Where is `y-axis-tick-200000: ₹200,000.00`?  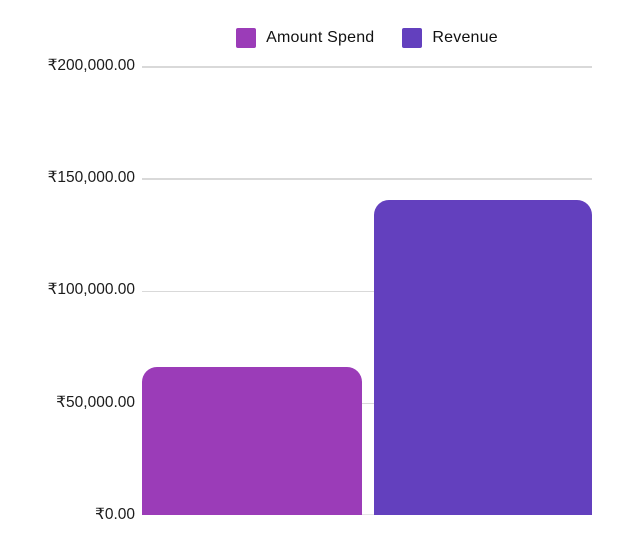 y-axis-tick-200000: ₹200,000.00 is located at coordinates (91, 65).